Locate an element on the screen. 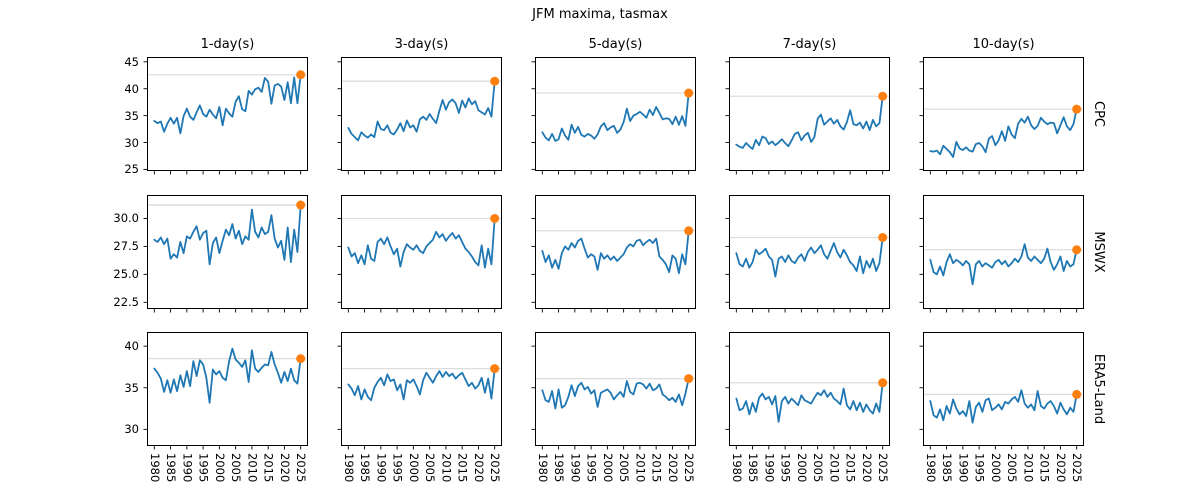 The width and height of the screenshot is (1200, 500). panel-cpc-7-day-s is located at coordinates (807, 116).